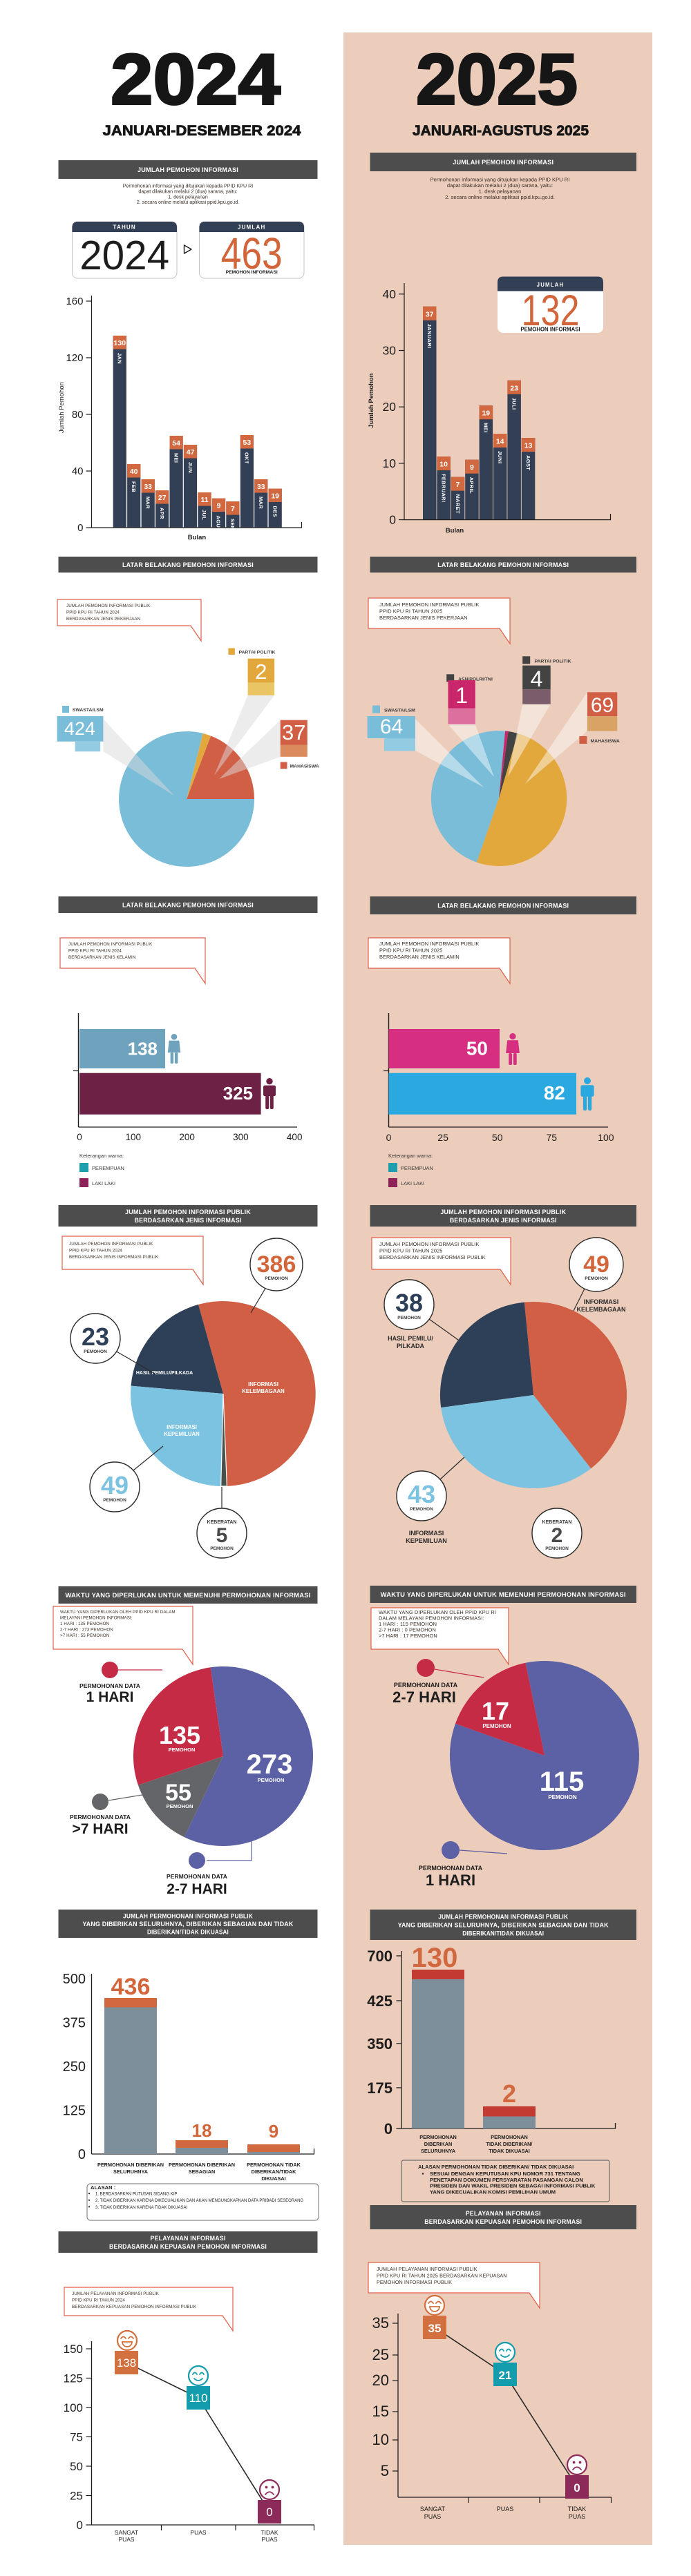 This screenshot has width=691, height=2576. Describe the element at coordinates (390, 463) in the screenshot. I see `svg-text: 10` at that location.